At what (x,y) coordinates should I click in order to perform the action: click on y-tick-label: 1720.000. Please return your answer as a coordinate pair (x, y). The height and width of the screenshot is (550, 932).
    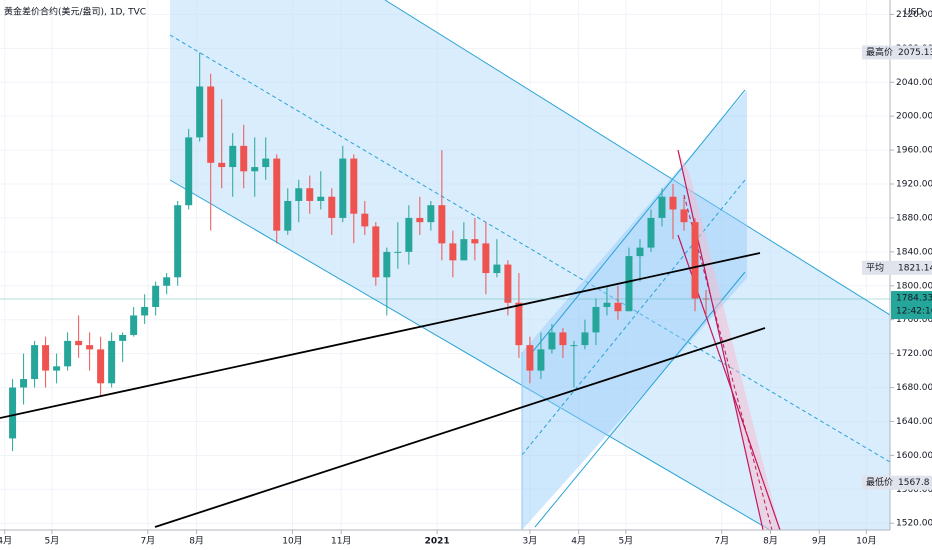
    Looking at the image, I should click on (914, 354).